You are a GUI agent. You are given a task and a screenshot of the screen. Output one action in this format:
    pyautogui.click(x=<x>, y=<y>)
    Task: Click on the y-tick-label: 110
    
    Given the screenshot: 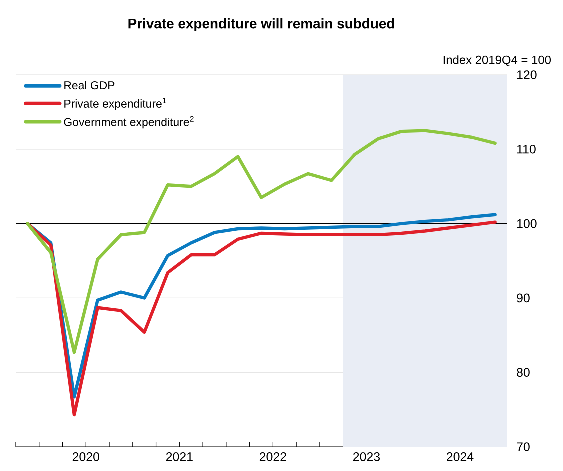 What is the action you would take?
    pyautogui.click(x=526, y=149)
    